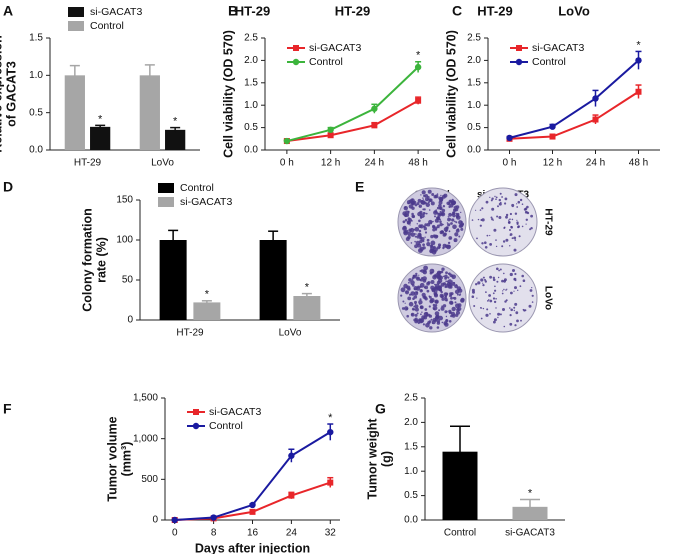  I want to click on line, so click(574, 99).